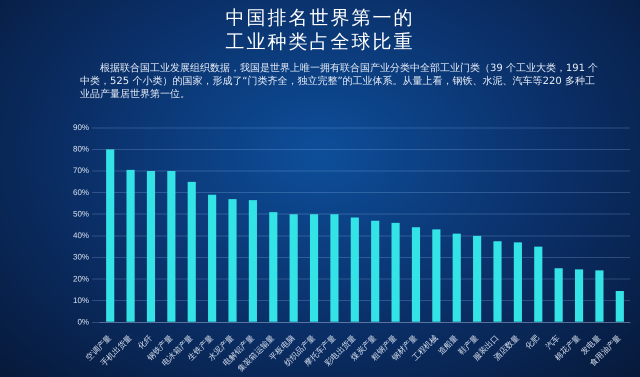  I want to click on y-tick-label: 20%, so click(81, 279).